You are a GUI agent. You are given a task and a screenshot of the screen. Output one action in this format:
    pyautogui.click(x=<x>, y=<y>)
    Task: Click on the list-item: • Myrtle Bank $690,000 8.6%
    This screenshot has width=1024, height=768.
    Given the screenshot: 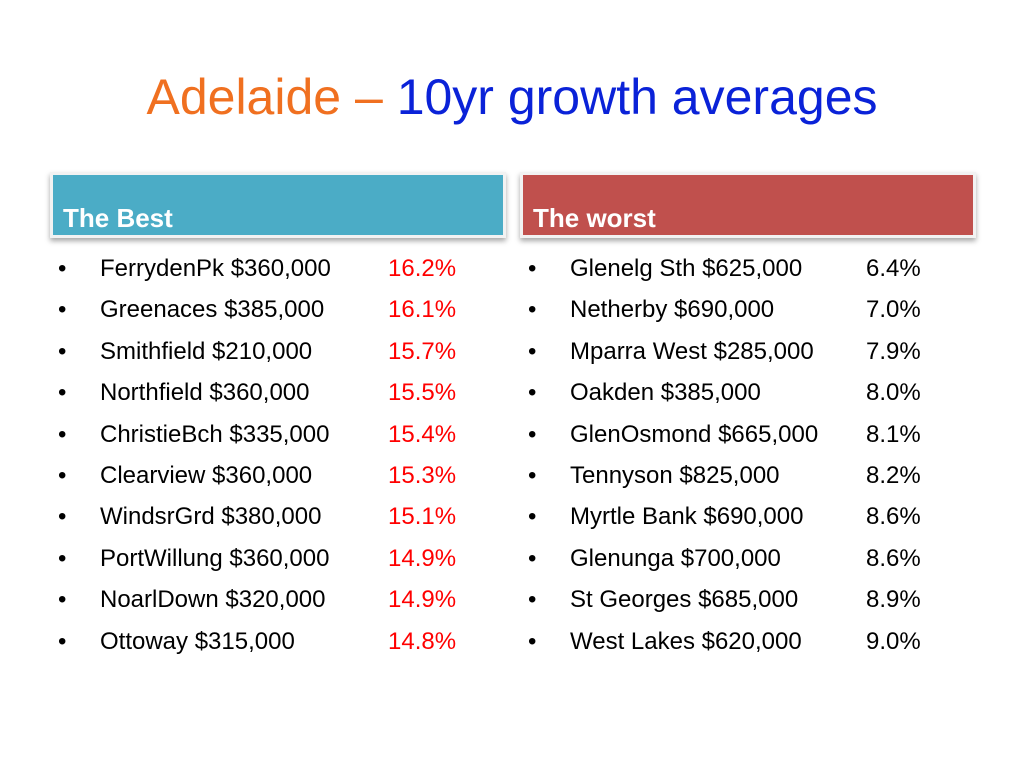 What is the action you would take?
    pyautogui.click(x=748, y=516)
    